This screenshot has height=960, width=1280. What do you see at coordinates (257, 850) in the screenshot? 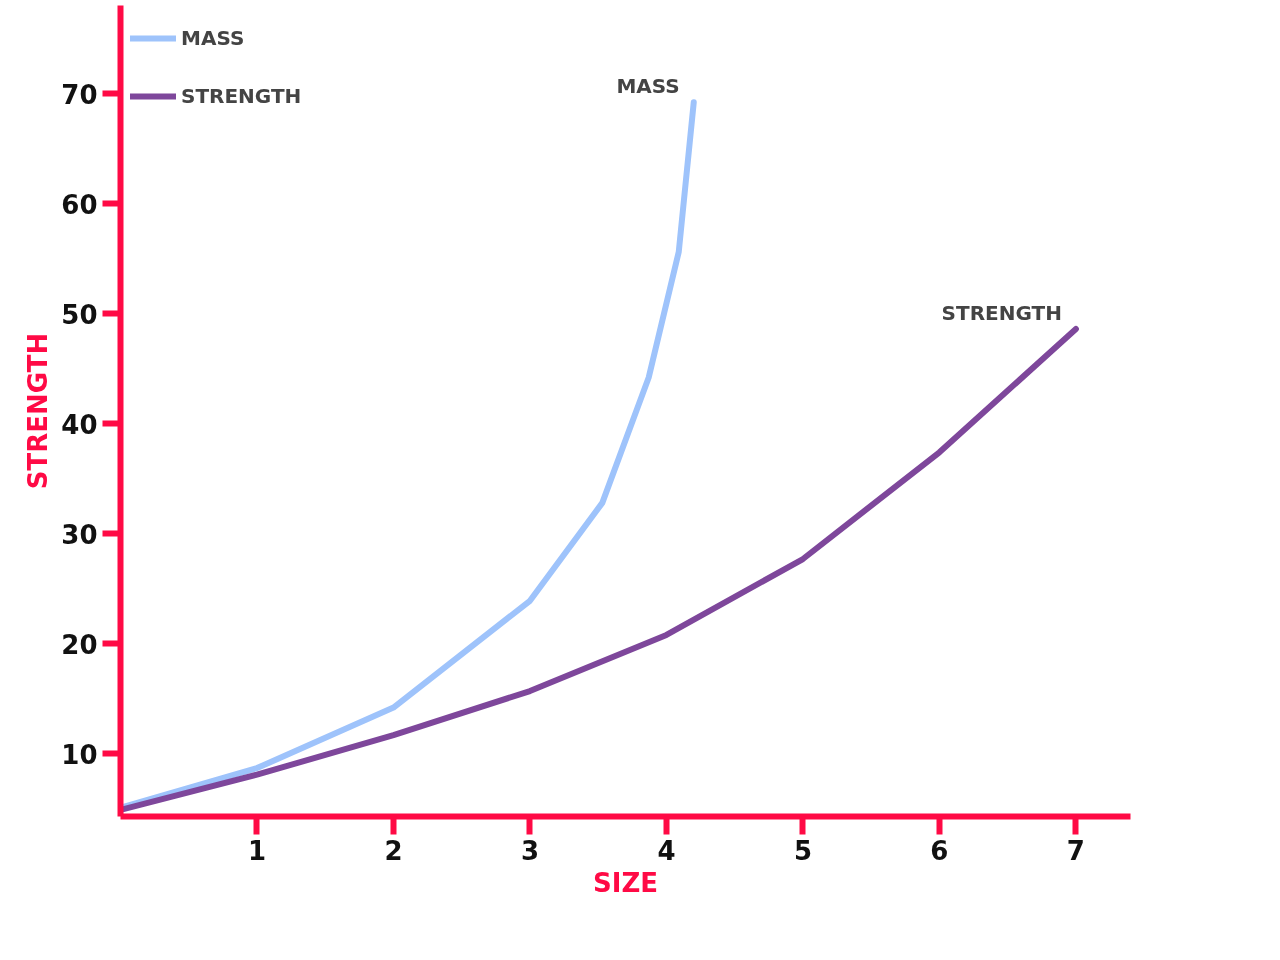
I see `x-tick-label: 1` at bounding box center [257, 850].